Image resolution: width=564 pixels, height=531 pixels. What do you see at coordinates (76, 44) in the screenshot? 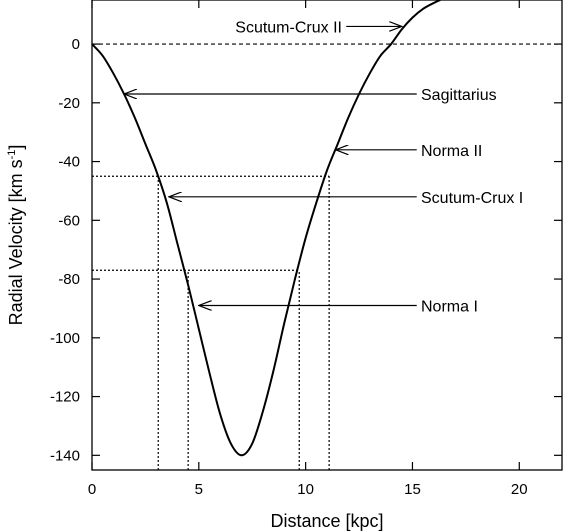
I see `y-tick-label: 0` at bounding box center [76, 44].